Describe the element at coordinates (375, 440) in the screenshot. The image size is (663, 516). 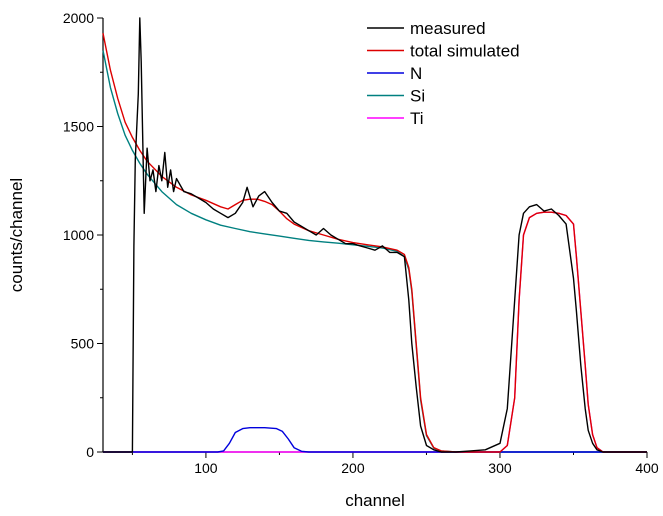
I see `series-line-n` at that location.